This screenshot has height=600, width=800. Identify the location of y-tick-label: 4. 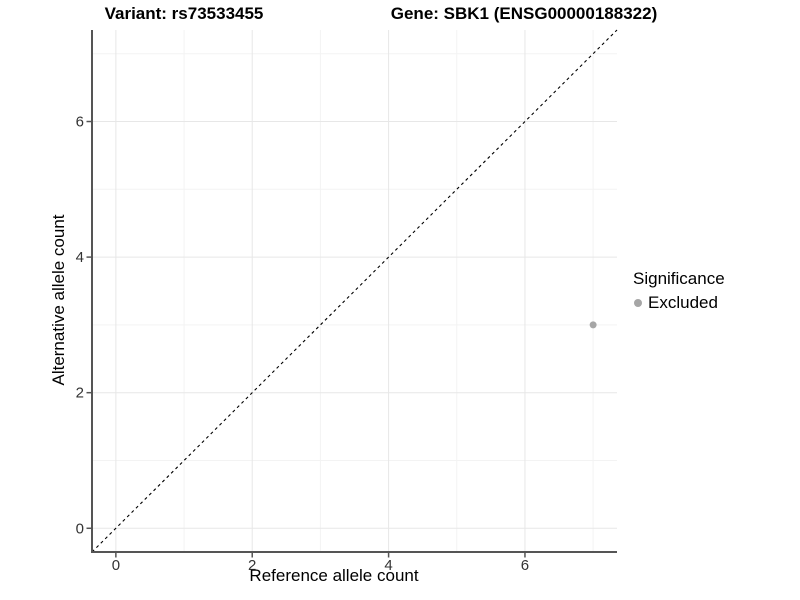
(80, 257).